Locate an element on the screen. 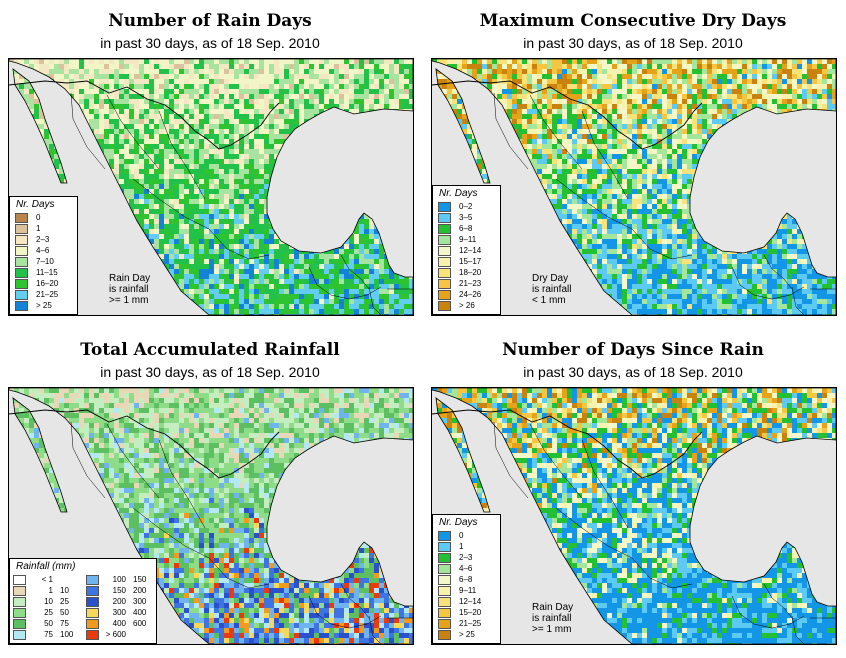  legend-range-high: 300 is located at coordinates (140, 601).